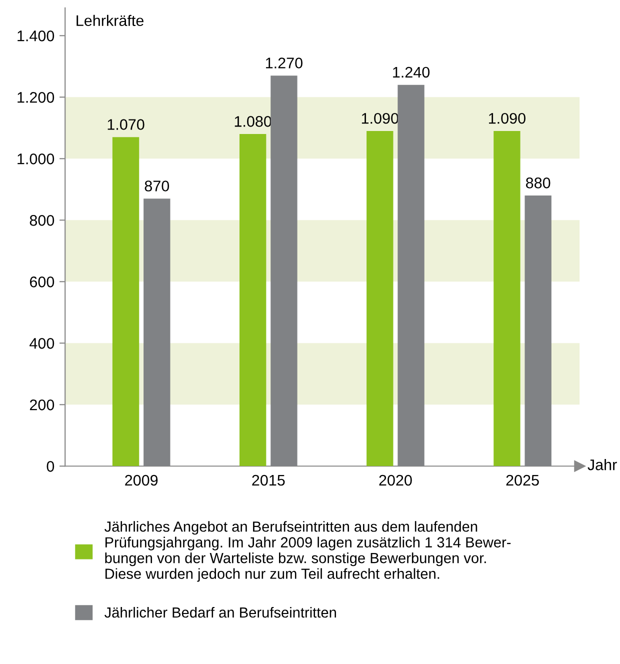 The image size is (620, 664). I want to click on data-label: 870, so click(157, 186).